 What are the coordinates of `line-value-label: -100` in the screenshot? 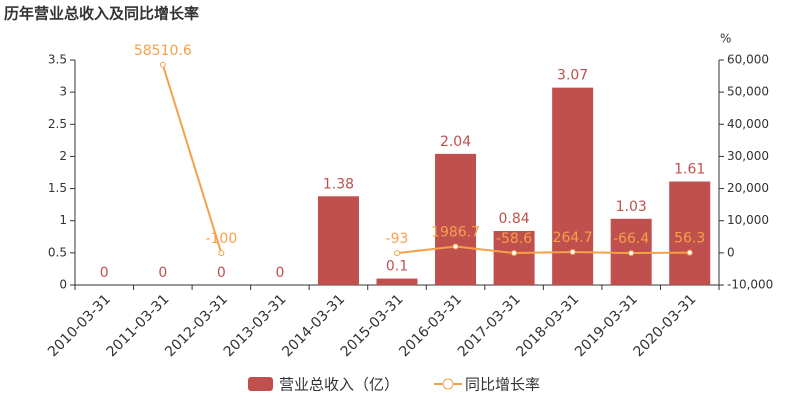 It's located at (221, 239).